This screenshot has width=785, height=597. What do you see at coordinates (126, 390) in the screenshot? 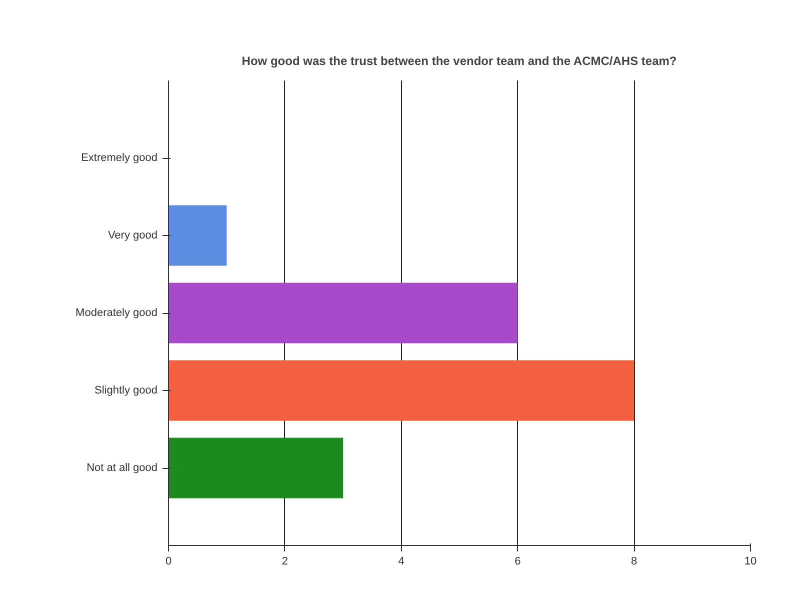
I see `y-tick-label: Slightly good` at bounding box center [126, 390].